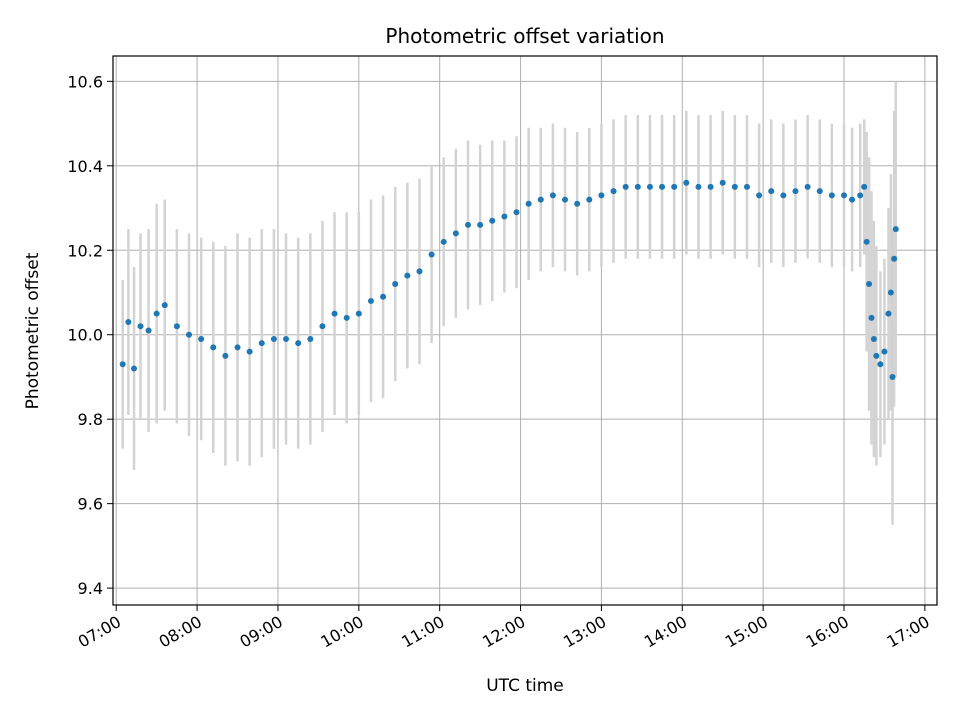  I want to click on y-tick-label: 10.6, so click(85, 81).